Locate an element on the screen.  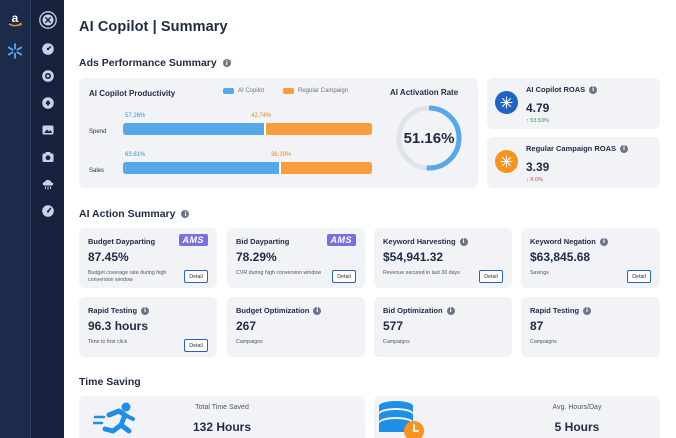
time-saved-card: Total Time Saved 132 Hours is located at coordinates (222, 417).